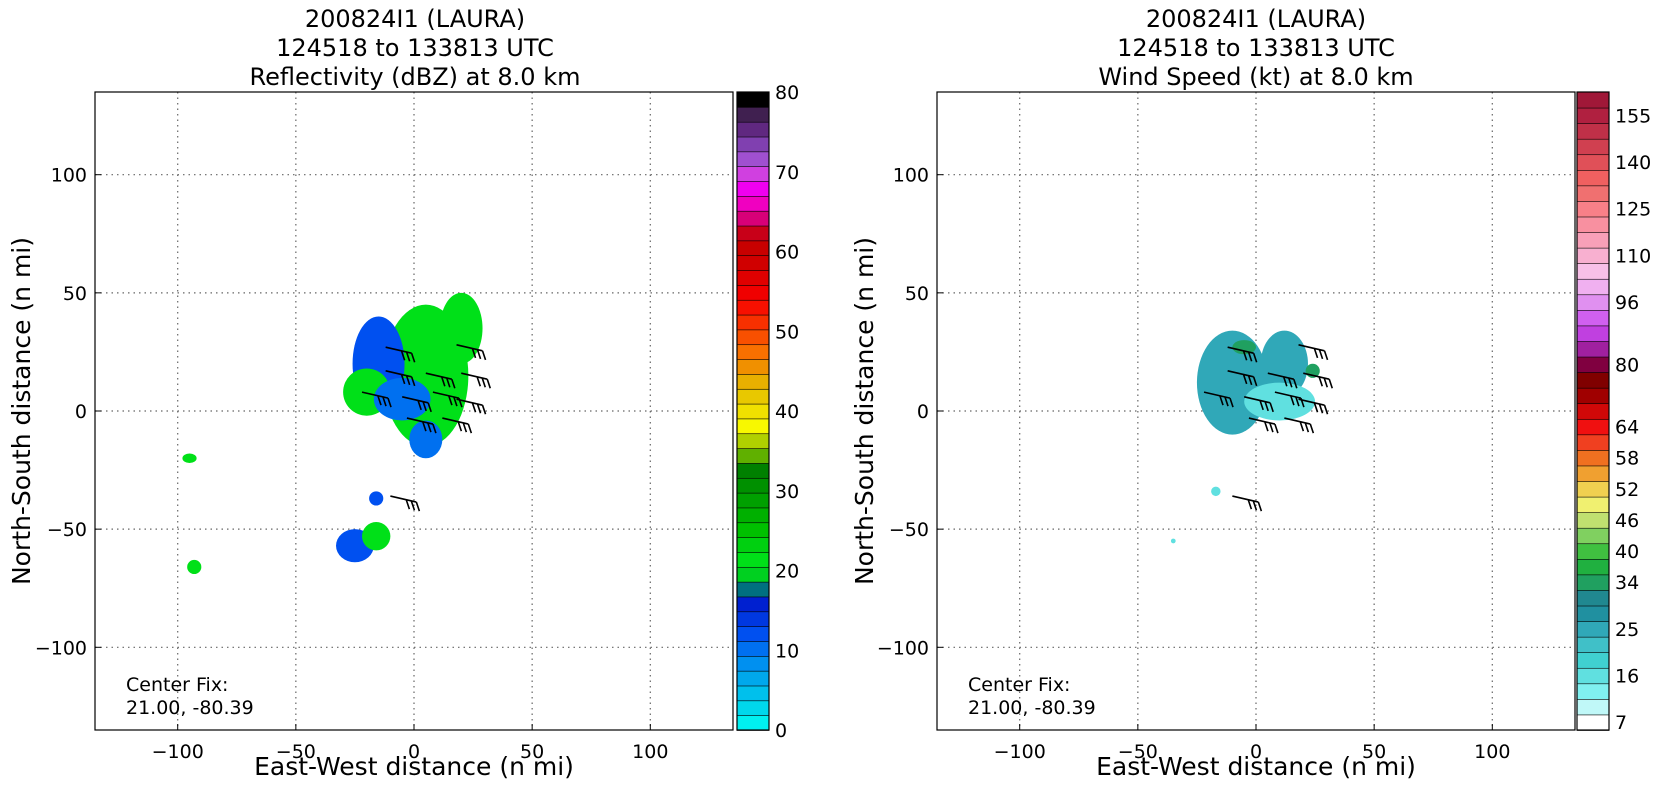 Image resolution: width=1654 pixels, height=787 pixels. I want to click on y-axis-label: North-South distance (n mi), so click(21, 411).